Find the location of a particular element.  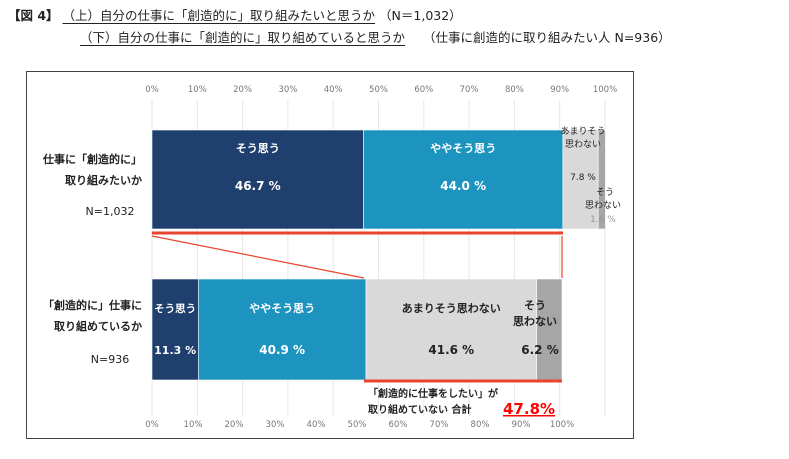

data-label: 40.9 % is located at coordinates (282, 350).